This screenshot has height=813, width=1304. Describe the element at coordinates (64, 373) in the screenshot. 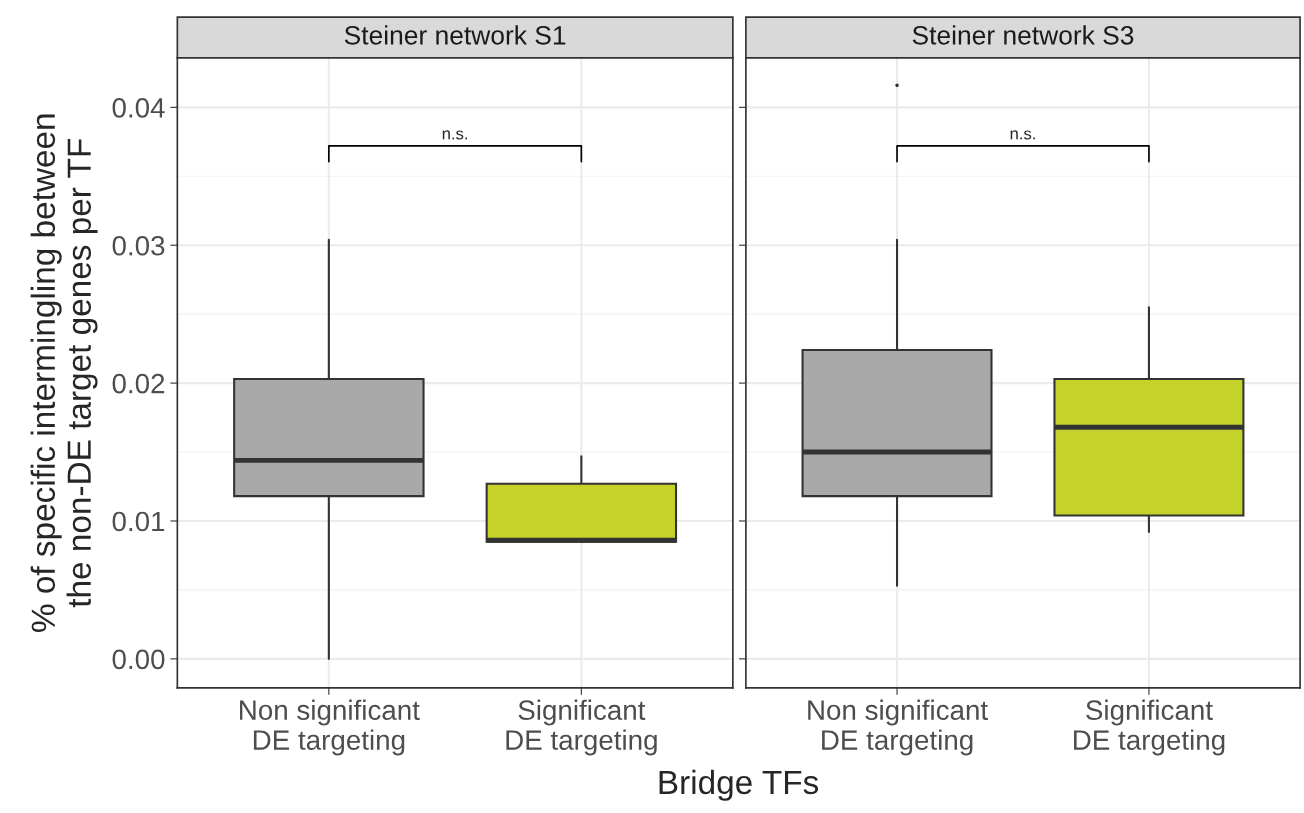

I see `y-axis-title: % of specific intermingling between the non-DE target genes per TF` at that location.